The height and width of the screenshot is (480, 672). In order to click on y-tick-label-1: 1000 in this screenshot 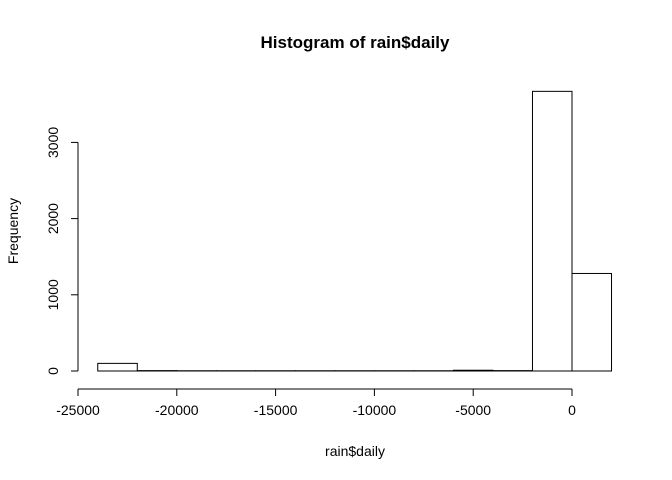, I will do `click(53, 294)`.